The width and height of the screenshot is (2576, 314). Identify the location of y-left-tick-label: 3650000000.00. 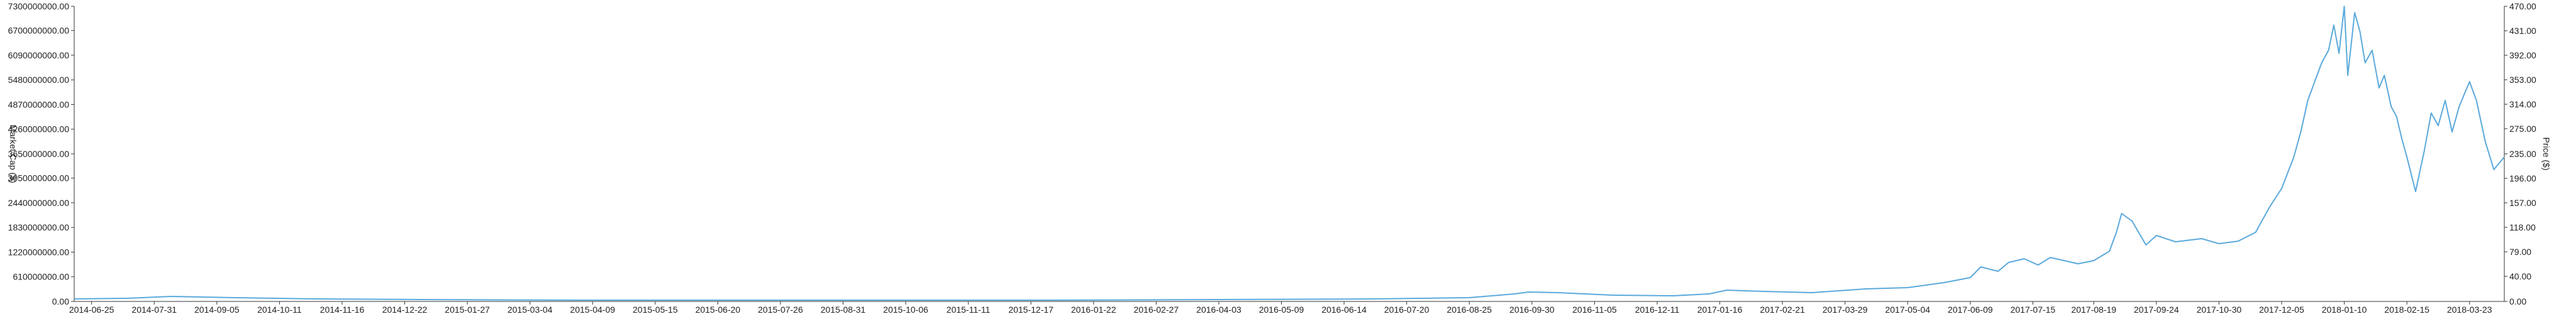
(39, 154).